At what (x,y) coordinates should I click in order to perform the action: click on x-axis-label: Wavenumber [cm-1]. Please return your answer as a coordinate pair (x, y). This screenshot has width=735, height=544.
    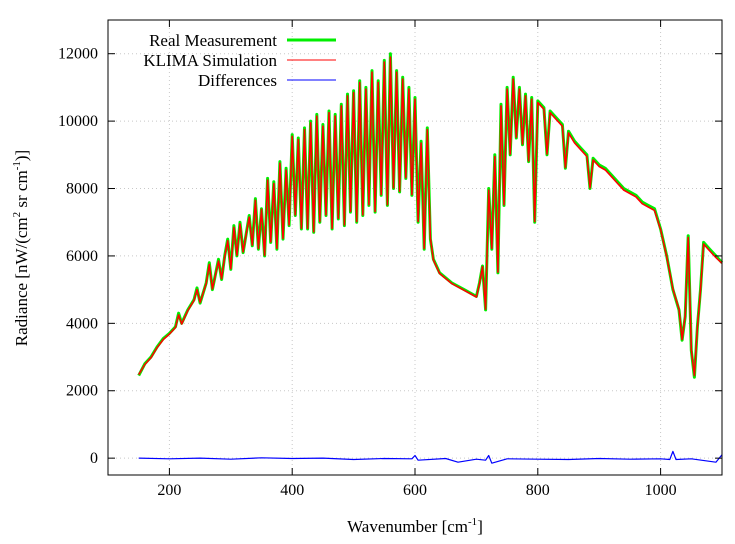
    Looking at the image, I should click on (415, 526).